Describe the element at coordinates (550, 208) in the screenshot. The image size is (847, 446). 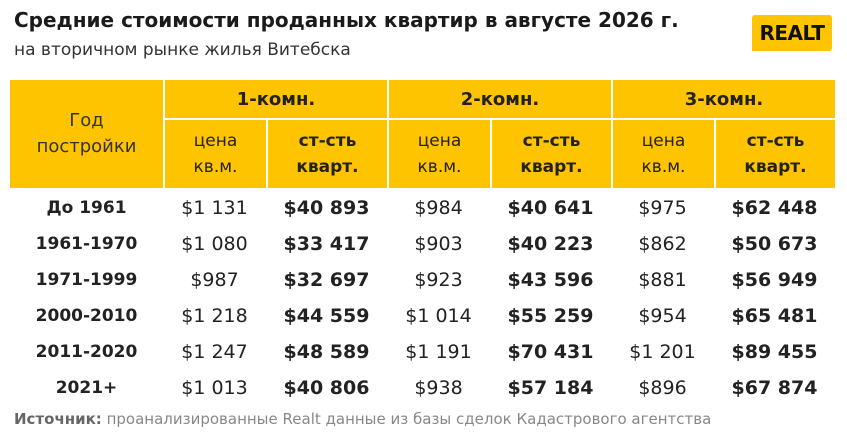
I see `apartment-price: $40 641` at that location.